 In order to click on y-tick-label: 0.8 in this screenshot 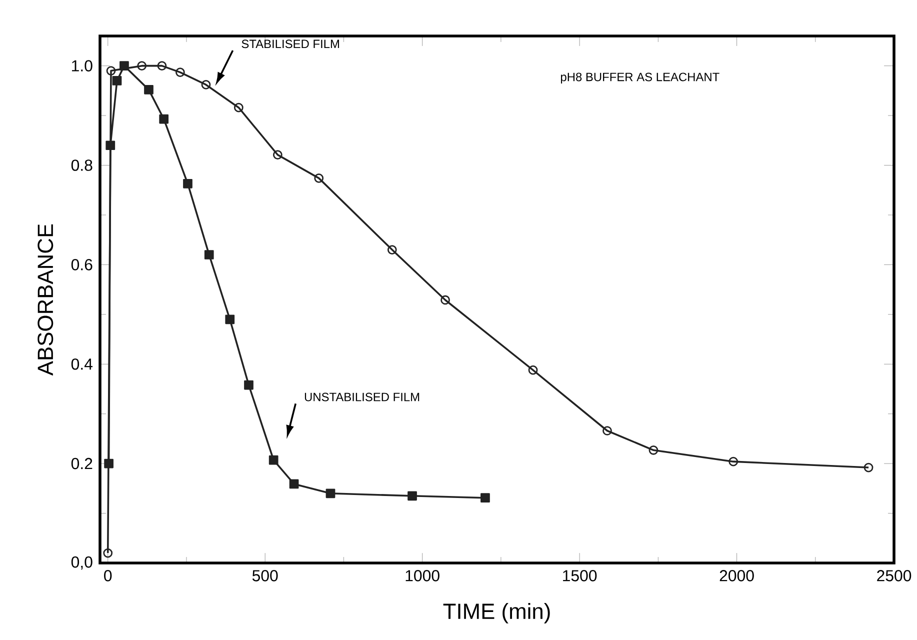, I will do `click(81, 165)`.